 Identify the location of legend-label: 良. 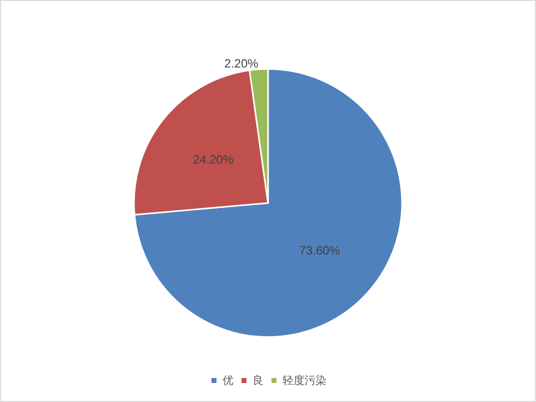
(258, 380).